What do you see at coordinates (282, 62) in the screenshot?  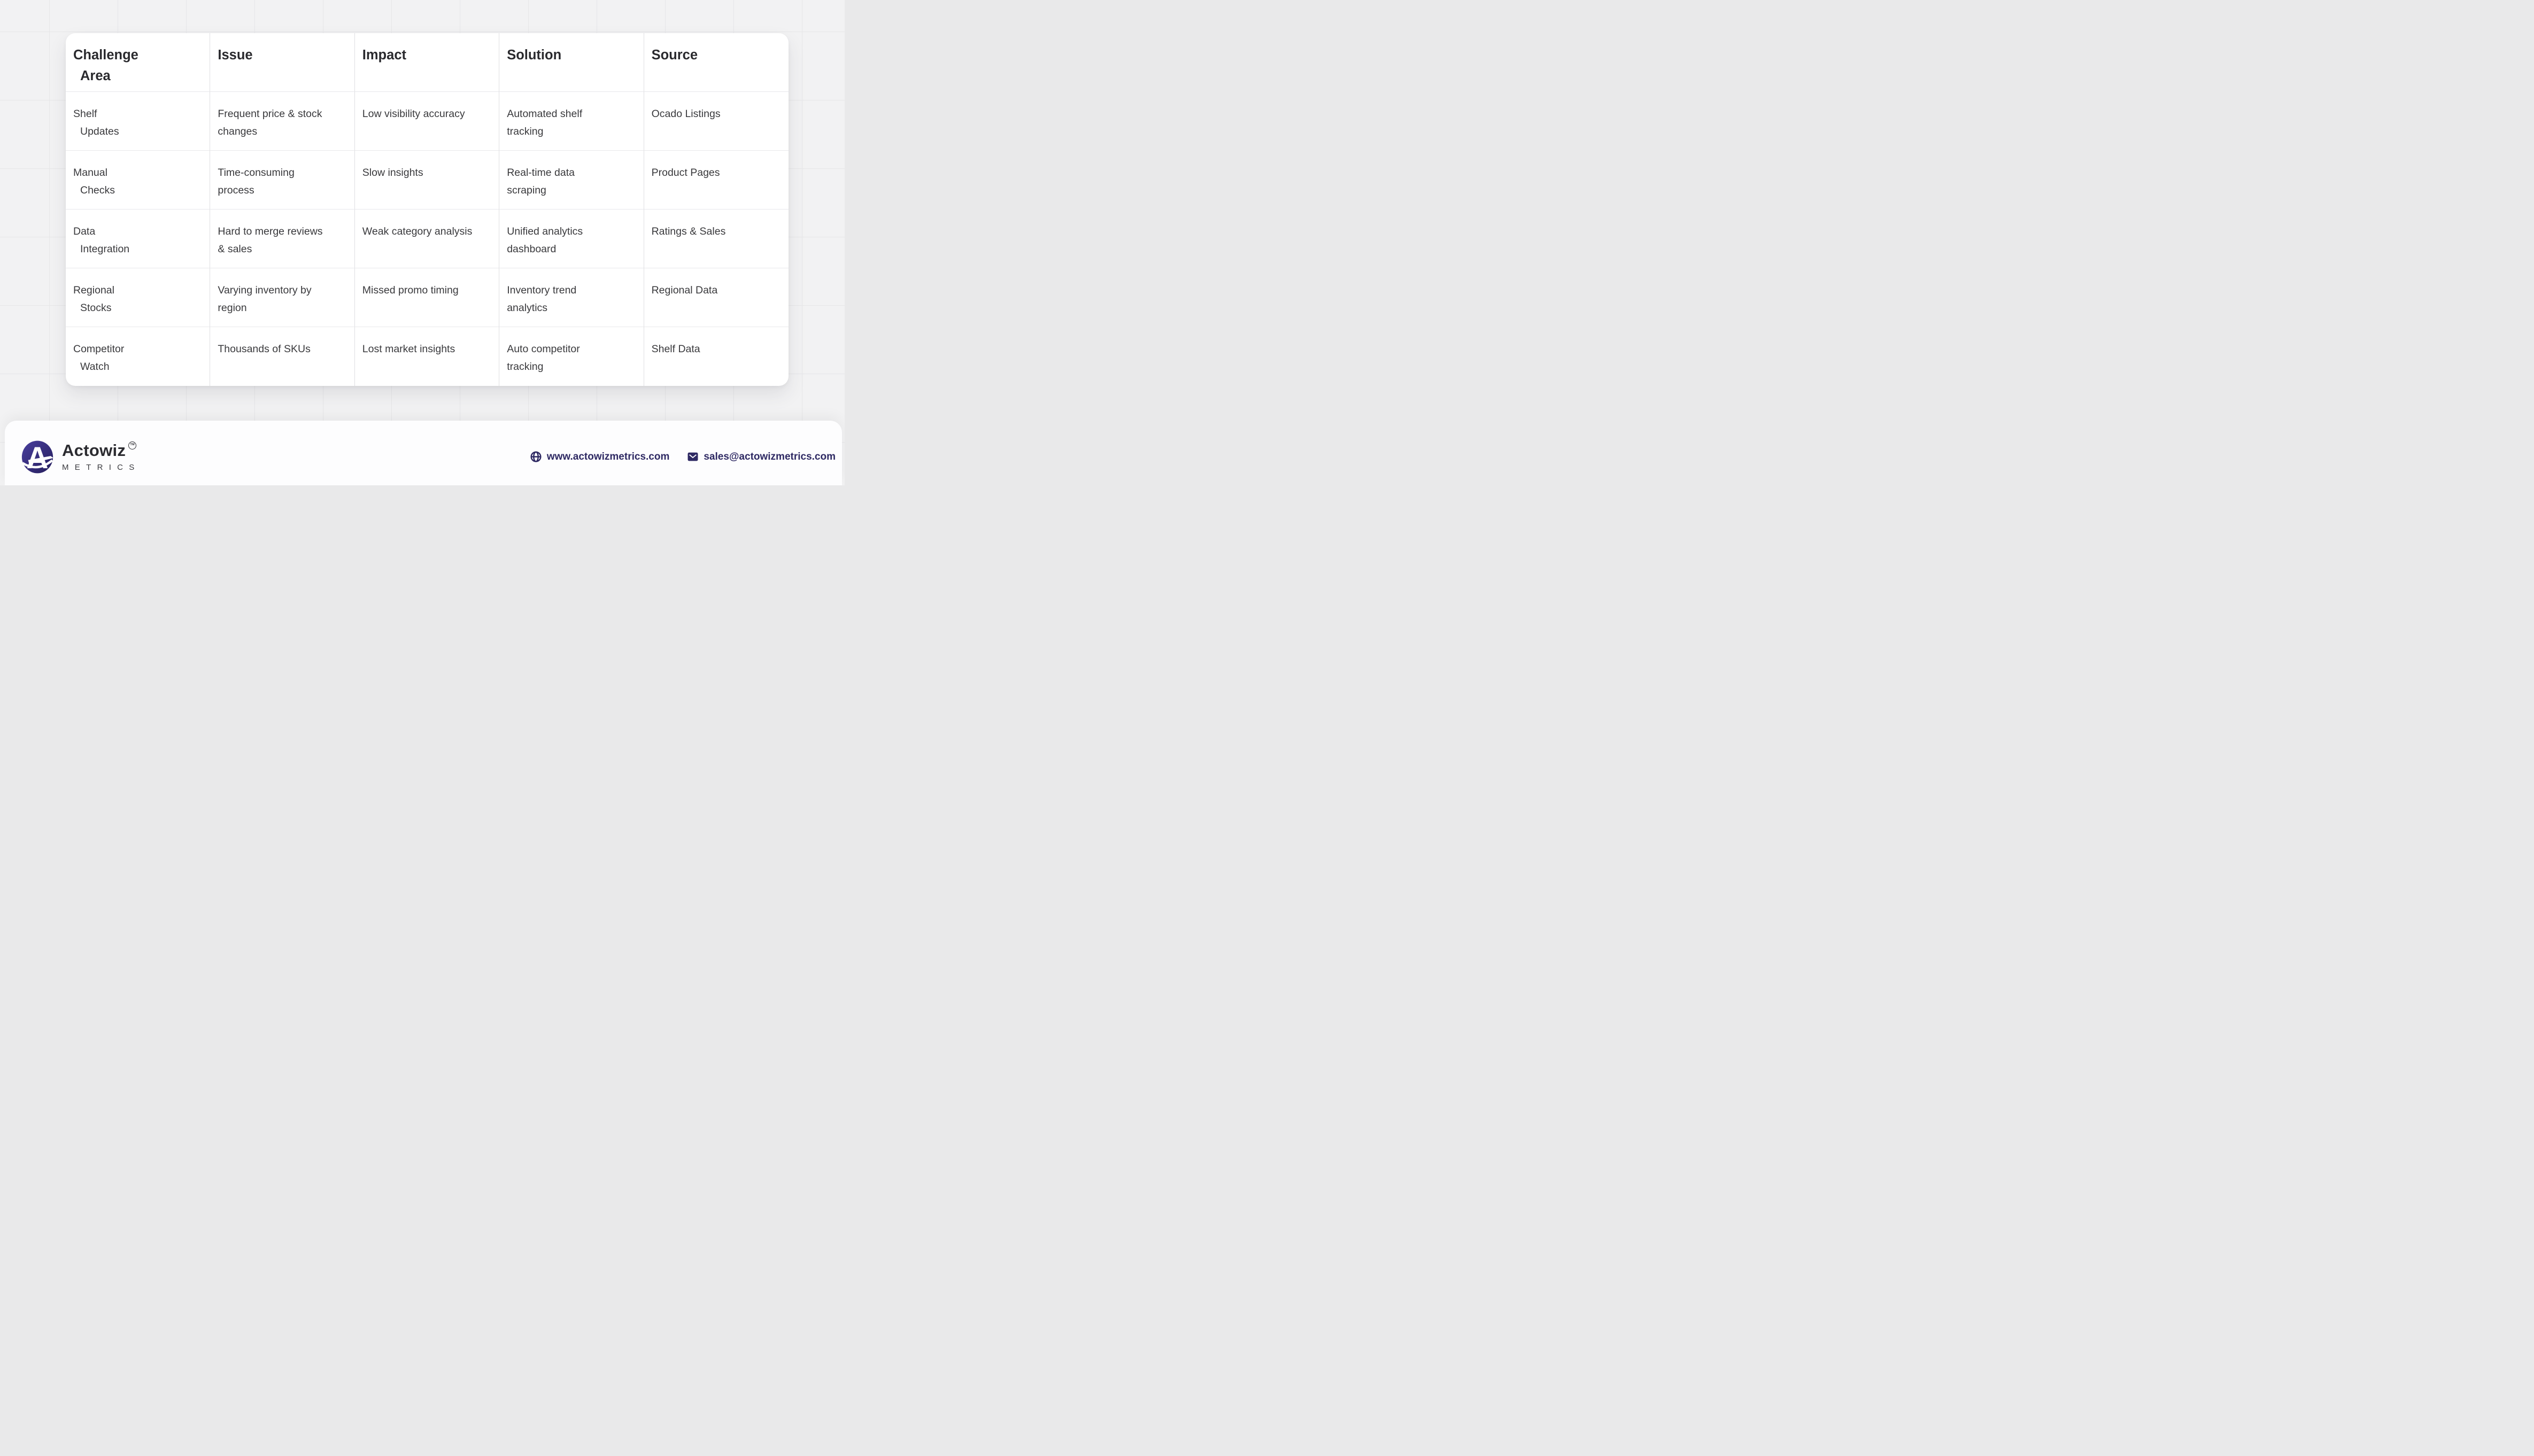 I see `header-cell-issue: Issue` at bounding box center [282, 62].